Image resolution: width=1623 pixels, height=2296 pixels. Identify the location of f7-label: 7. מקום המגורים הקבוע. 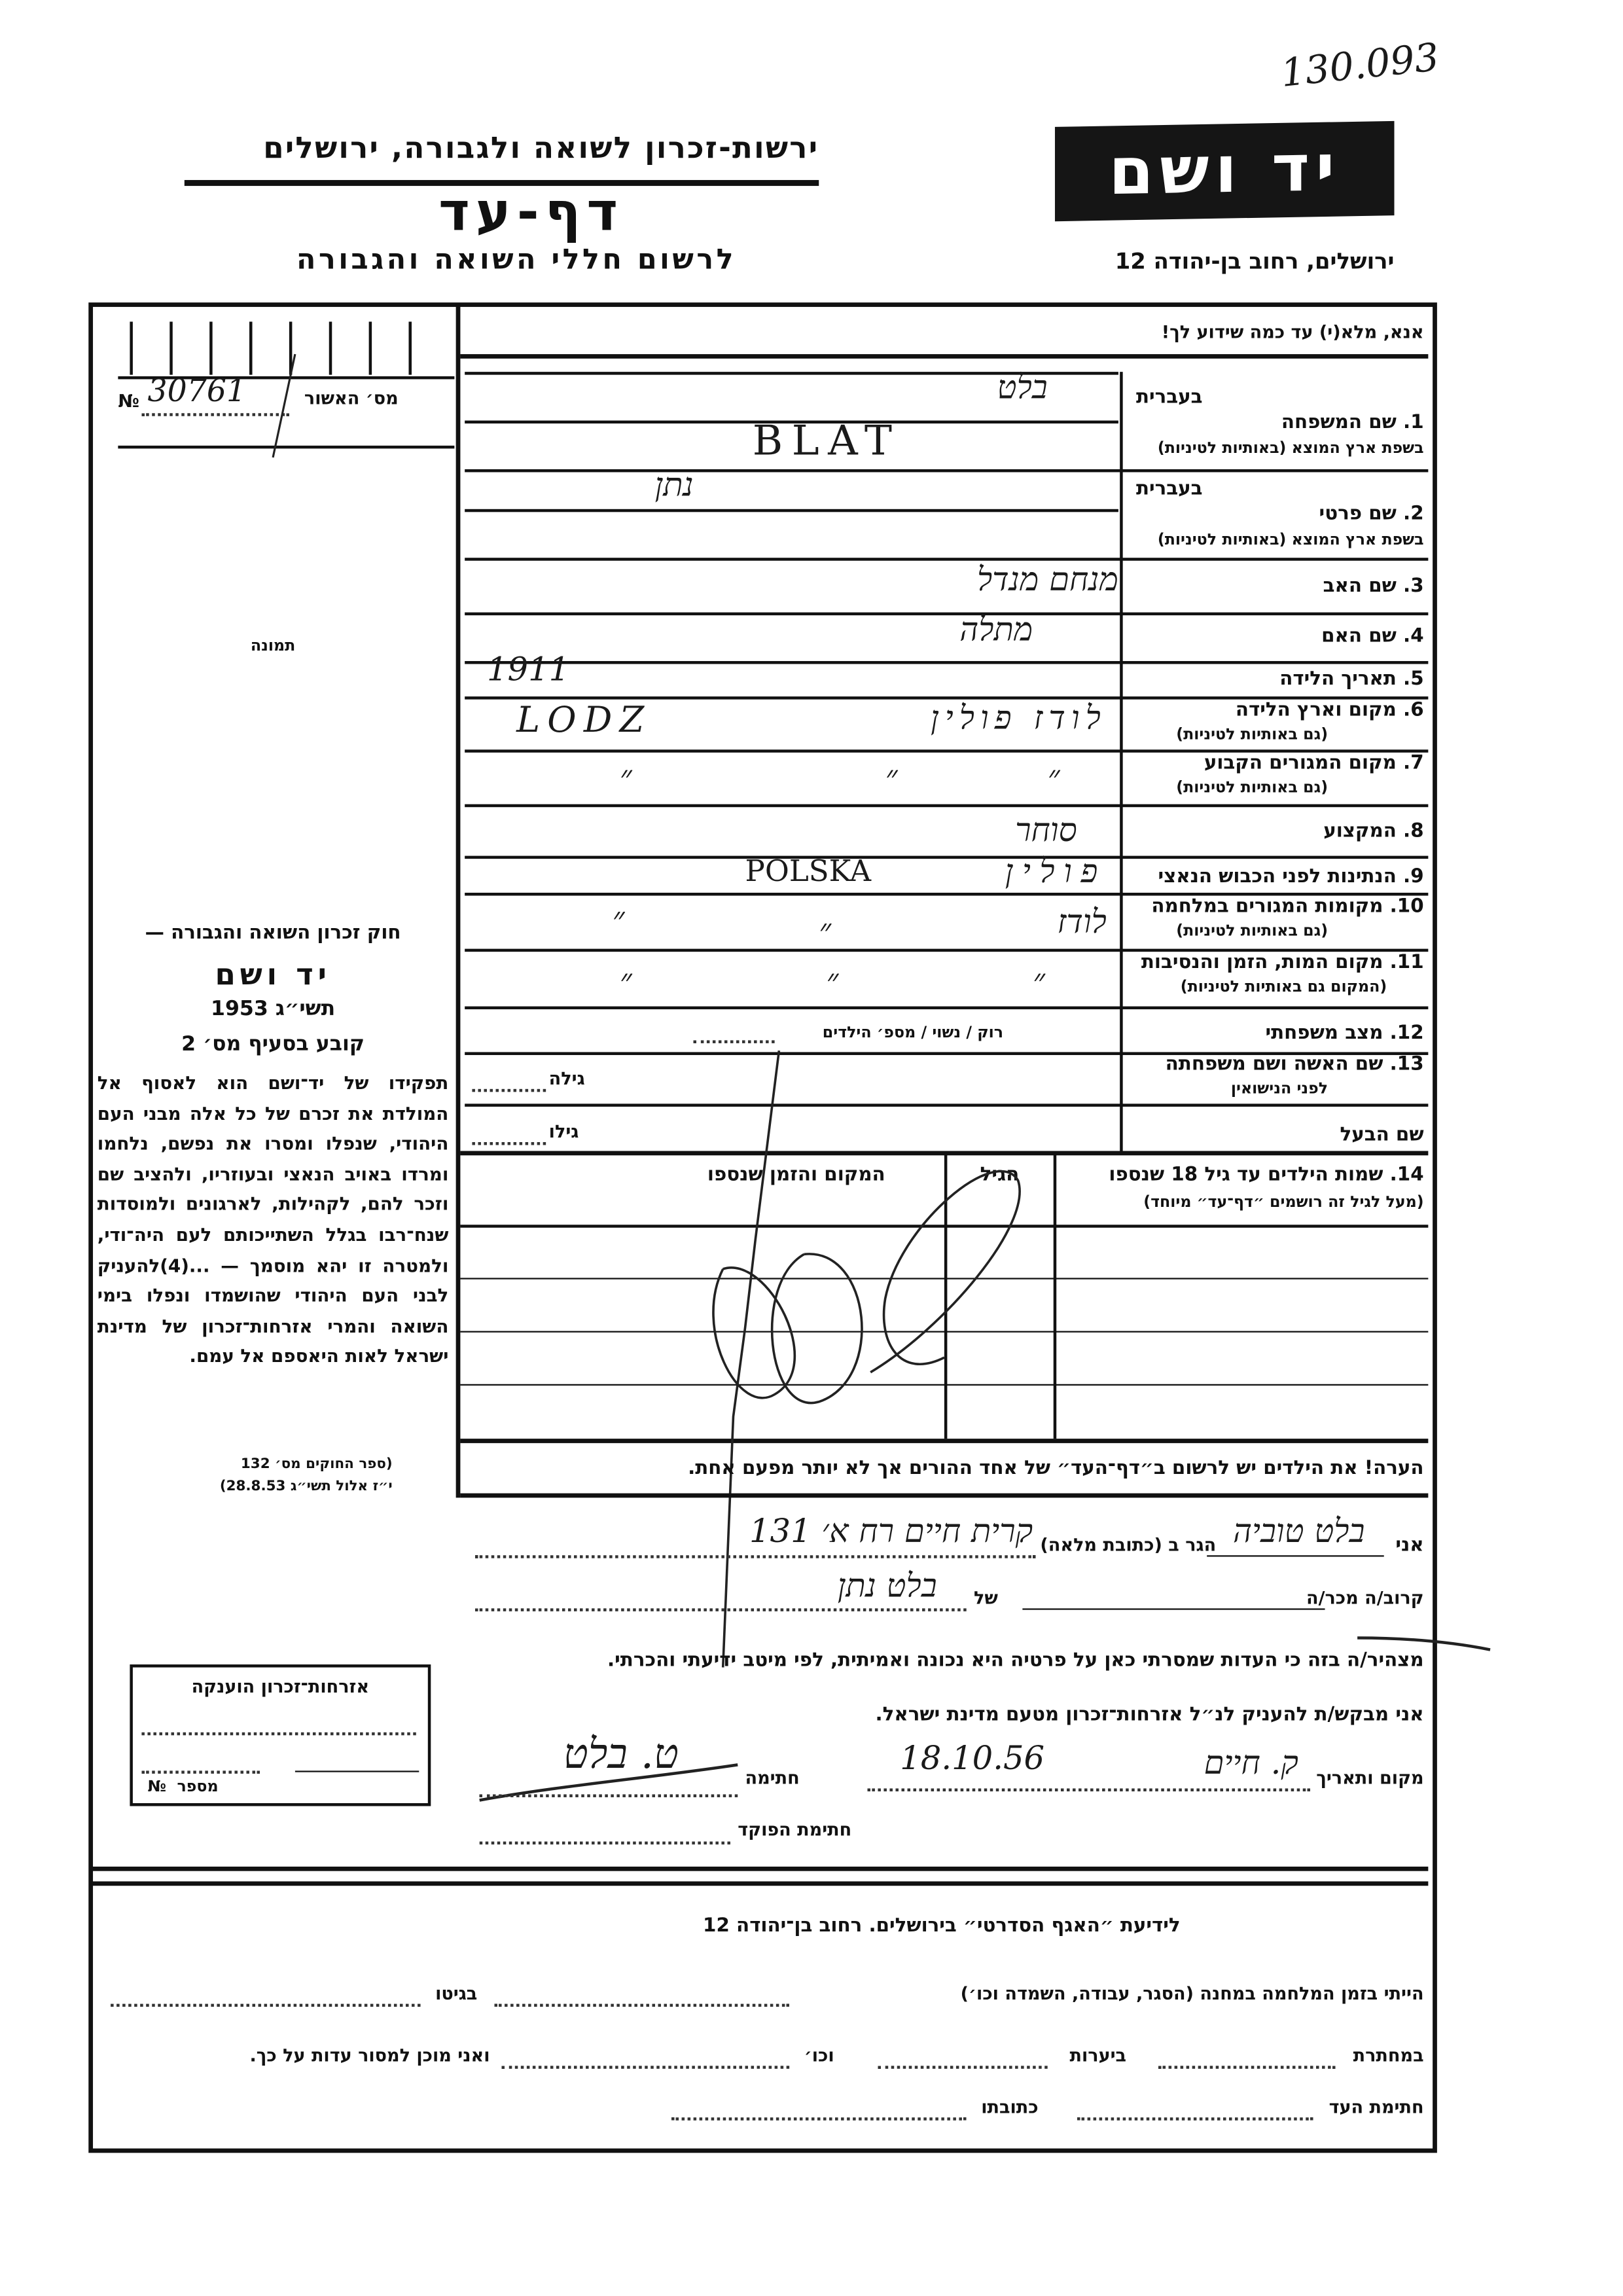
(1314, 763).